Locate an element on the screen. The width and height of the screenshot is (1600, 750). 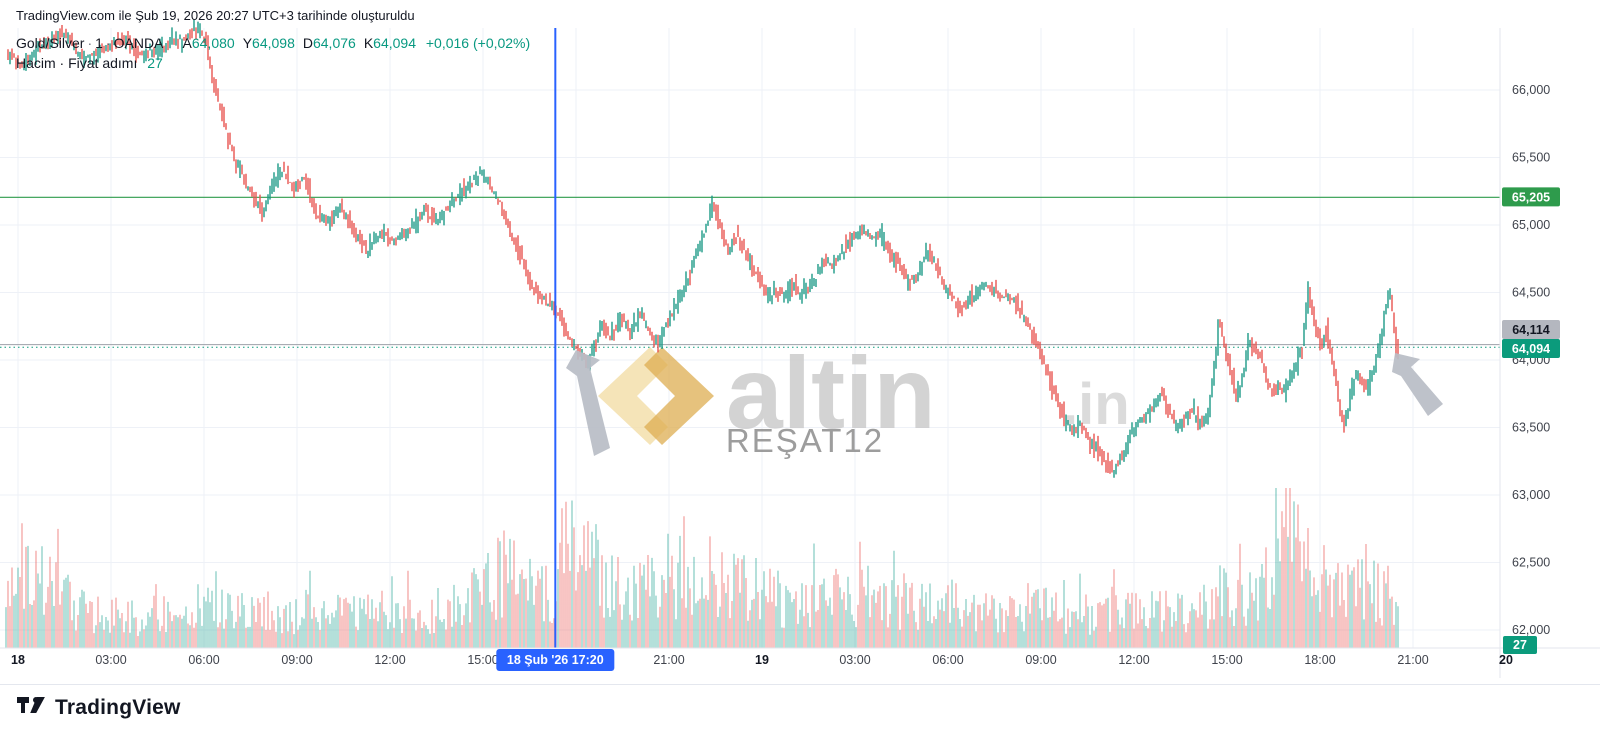
price-tick-label: 65,500 is located at coordinates (1531, 158).